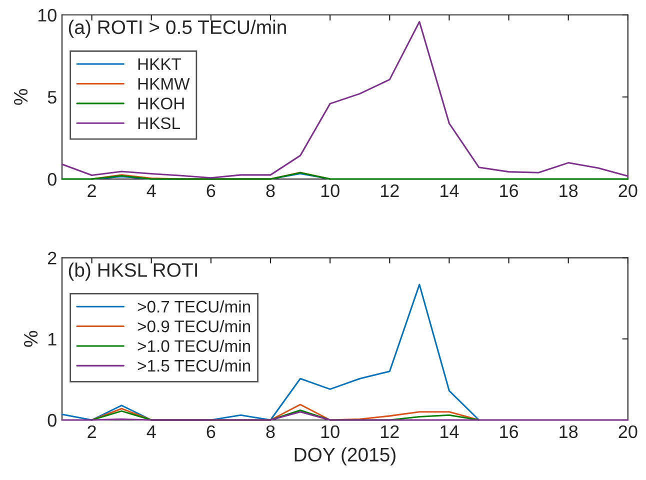 This screenshot has height=480, width=646. What do you see at coordinates (164, 84) in the screenshot?
I see `legend-label: HKMW` at bounding box center [164, 84].